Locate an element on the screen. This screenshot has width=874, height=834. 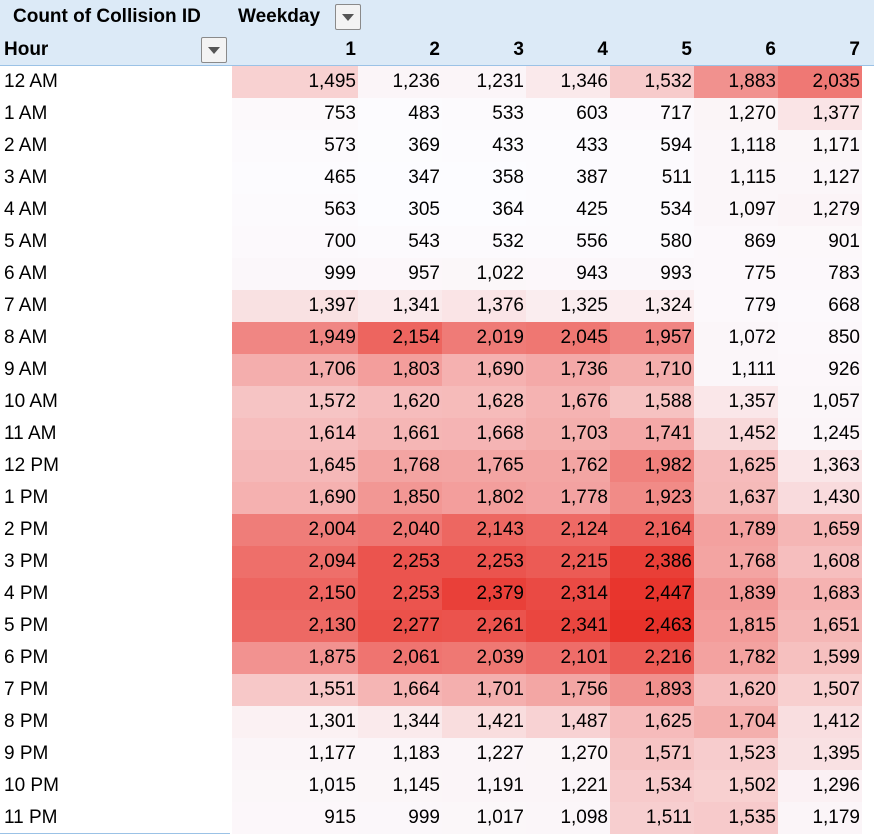
value-cell: 1,341 is located at coordinates (400, 306).